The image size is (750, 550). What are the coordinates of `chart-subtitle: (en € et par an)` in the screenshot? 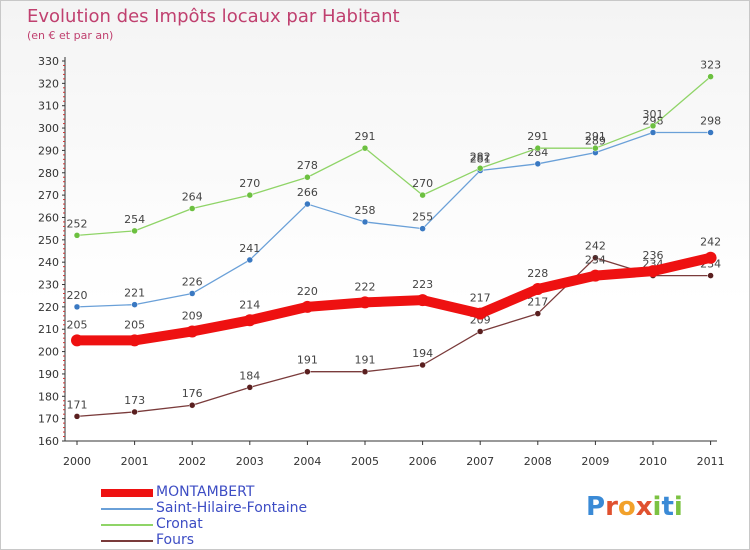 It's located at (70, 35).